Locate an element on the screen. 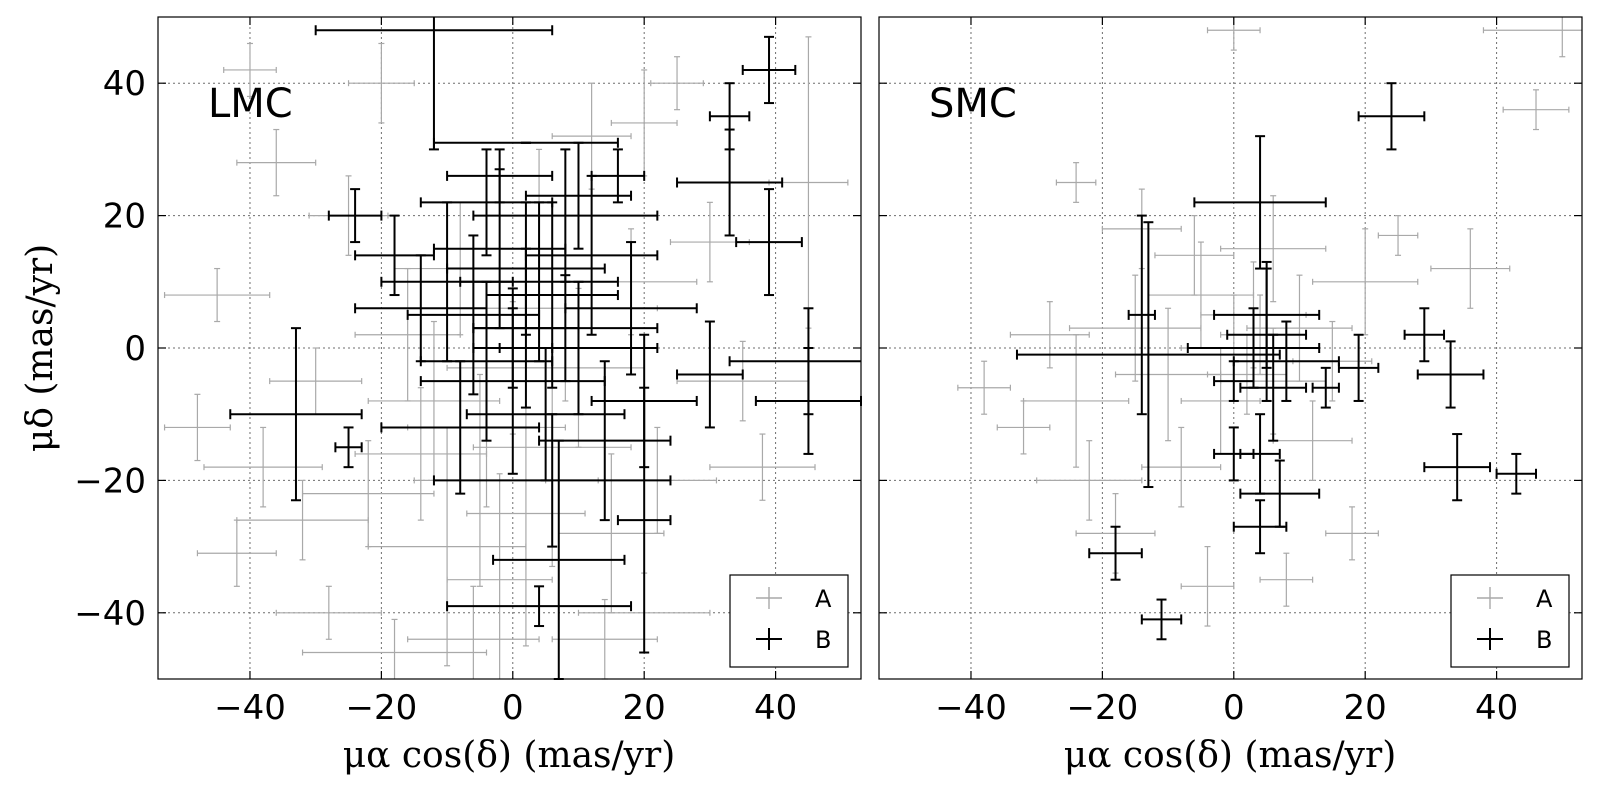  lmc-x-tick-label: −40 is located at coordinates (250, 708).